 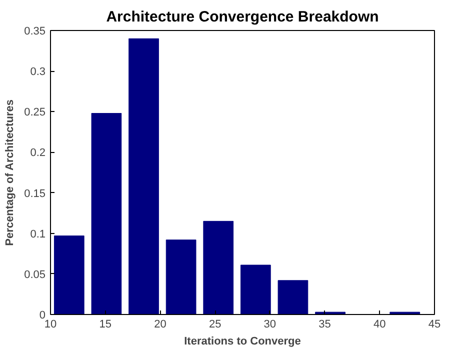 I want to click on x-tick-label: 45, so click(x=434, y=324).